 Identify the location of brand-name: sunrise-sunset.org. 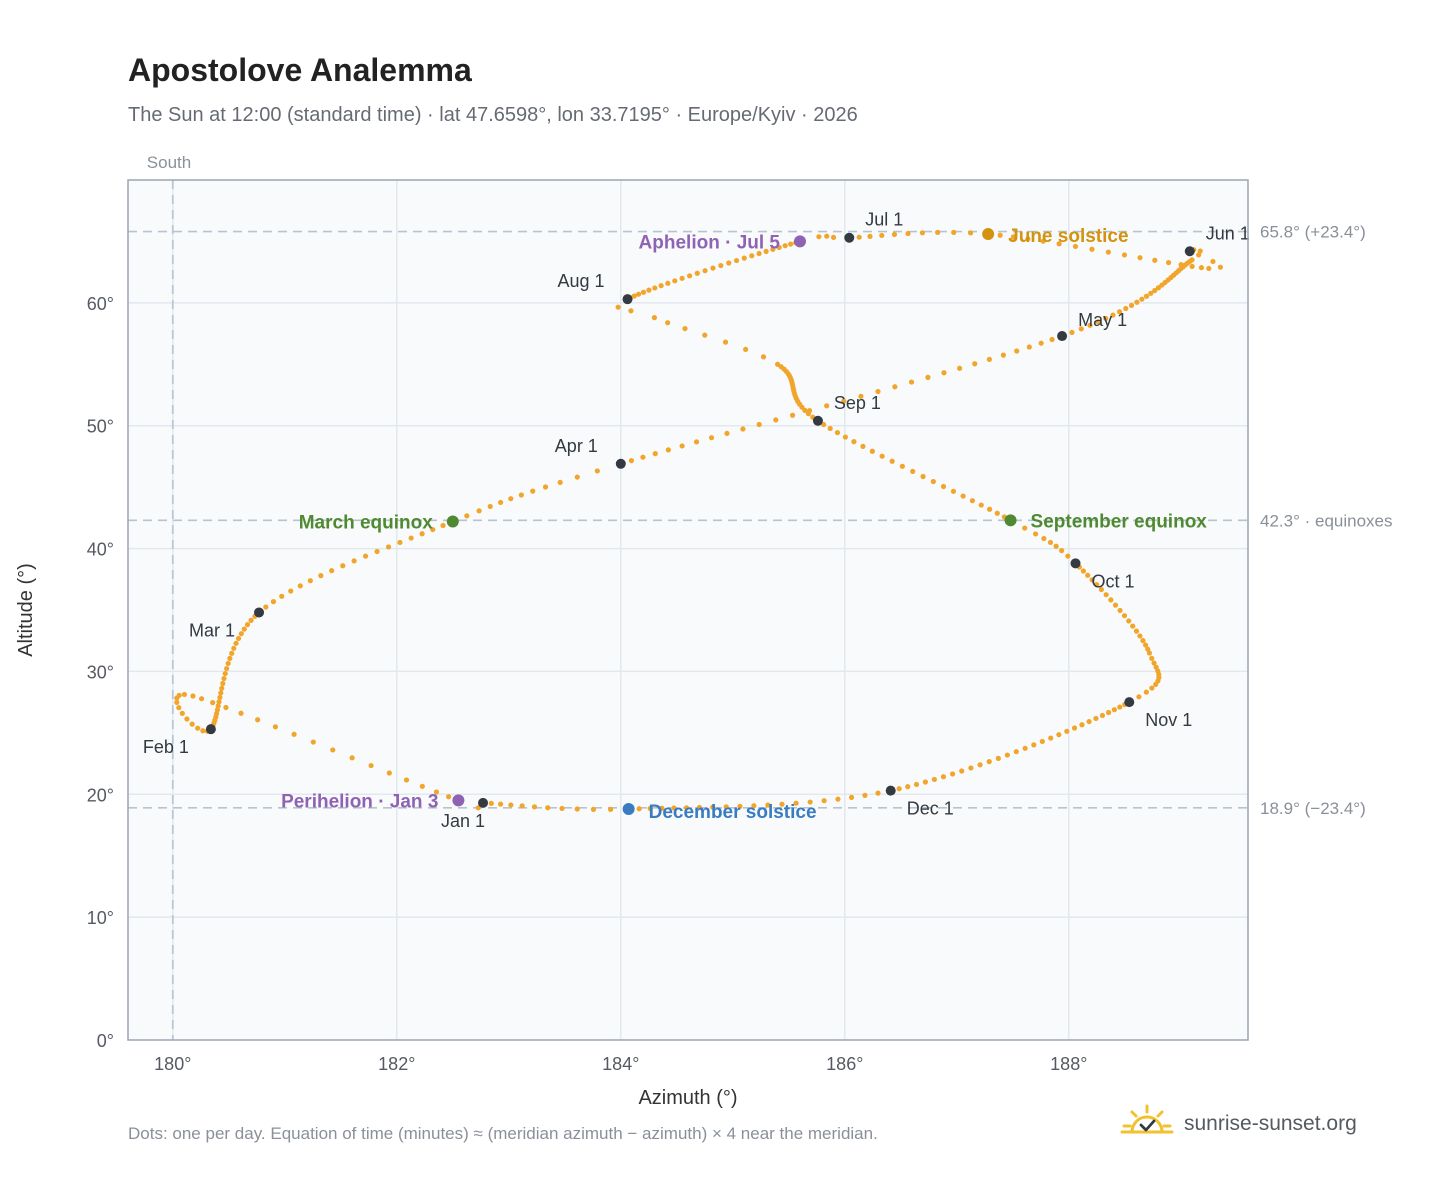
(1270, 1123).